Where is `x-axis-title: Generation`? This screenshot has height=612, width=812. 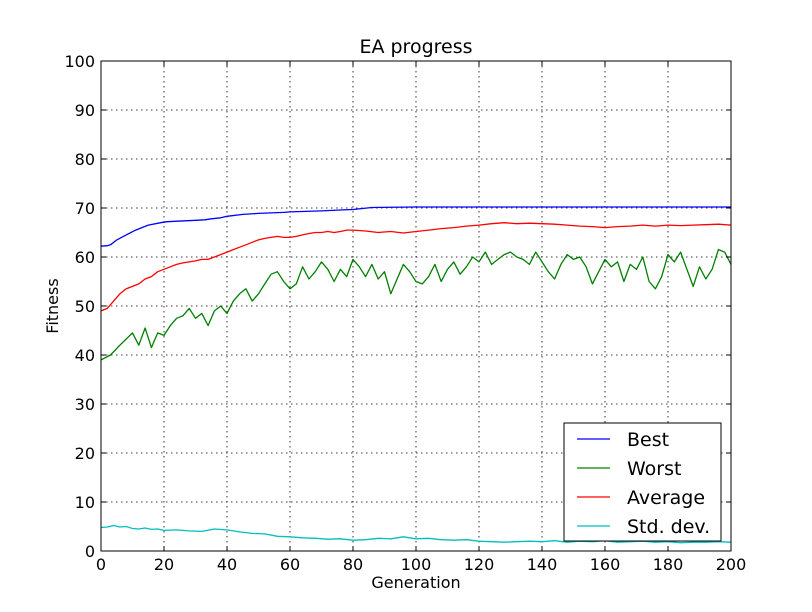
x-axis-title: Generation is located at coordinates (415, 582).